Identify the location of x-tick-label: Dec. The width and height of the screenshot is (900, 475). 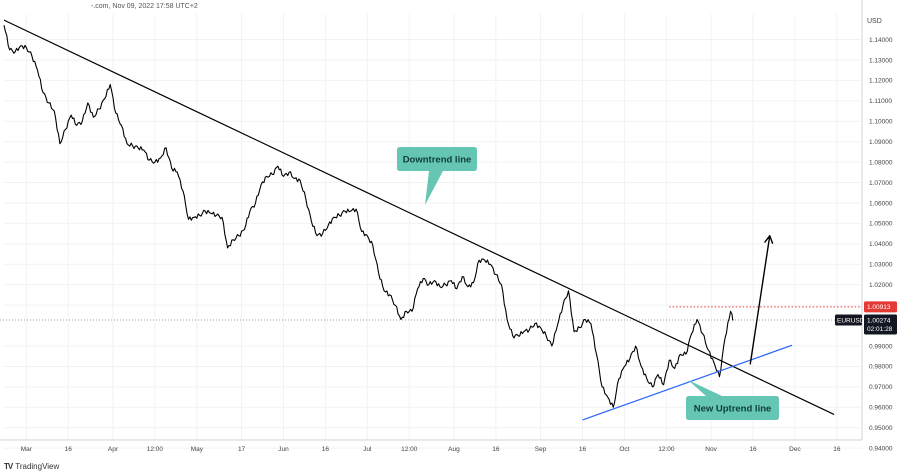
(795, 449).